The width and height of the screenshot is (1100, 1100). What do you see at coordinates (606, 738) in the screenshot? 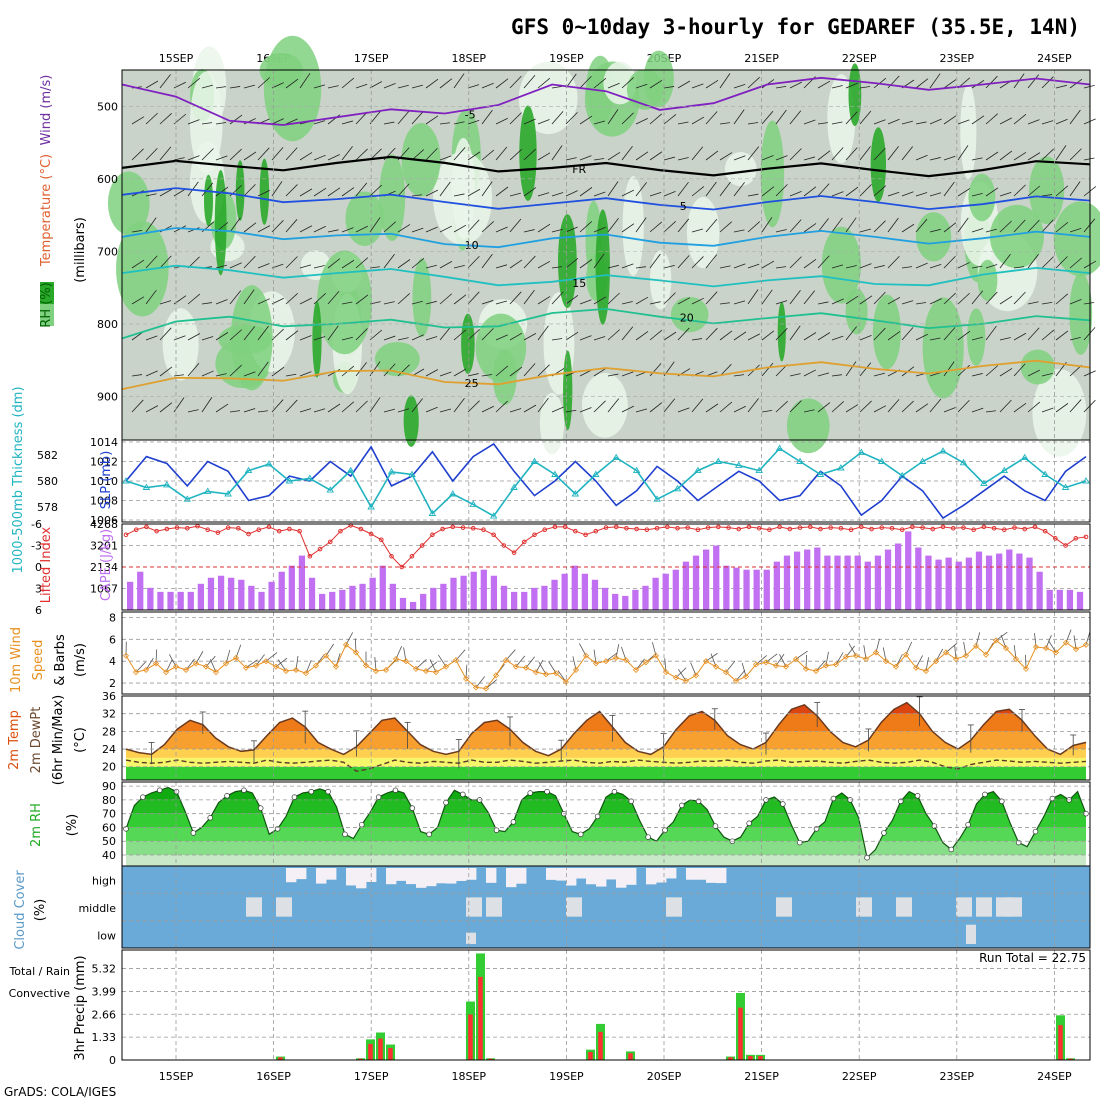
I see `temperature-frame` at bounding box center [606, 738].